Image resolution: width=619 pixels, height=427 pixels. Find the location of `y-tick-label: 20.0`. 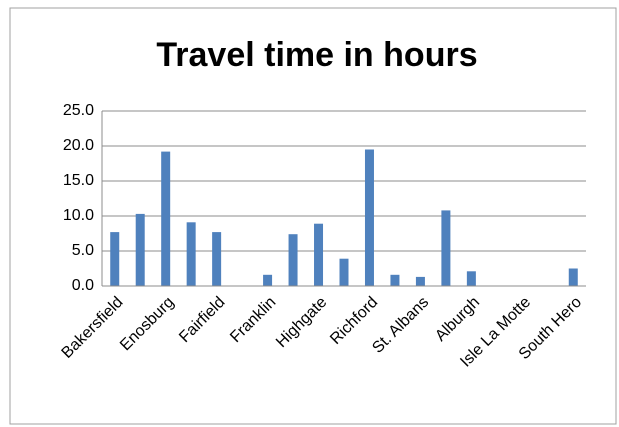

y-tick-label: 20.0 is located at coordinates (78, 145).